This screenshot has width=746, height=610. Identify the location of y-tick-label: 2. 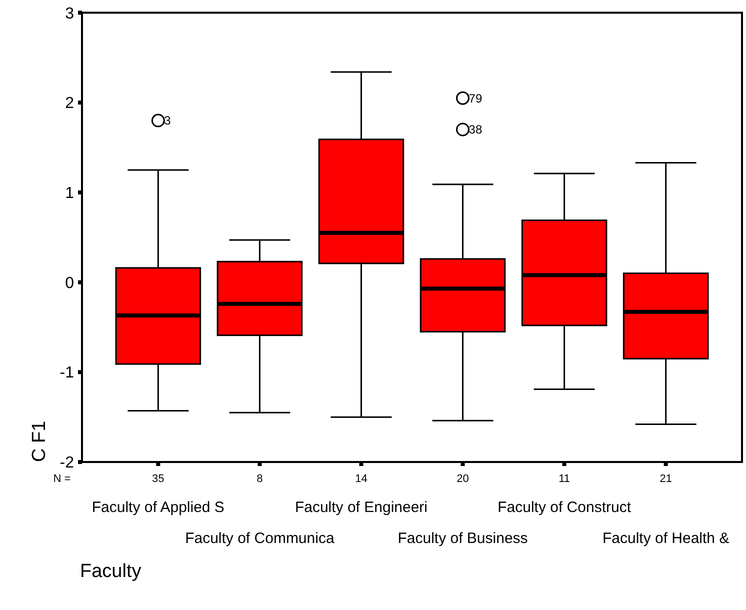
(69, 103).